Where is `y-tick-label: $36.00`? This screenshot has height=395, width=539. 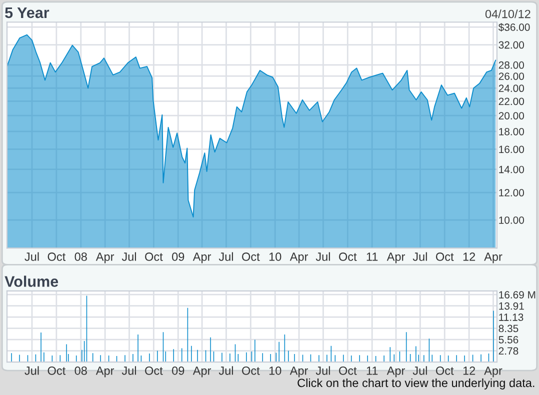 y-tick-label: $36.00 is located at coordinates (514, 27).